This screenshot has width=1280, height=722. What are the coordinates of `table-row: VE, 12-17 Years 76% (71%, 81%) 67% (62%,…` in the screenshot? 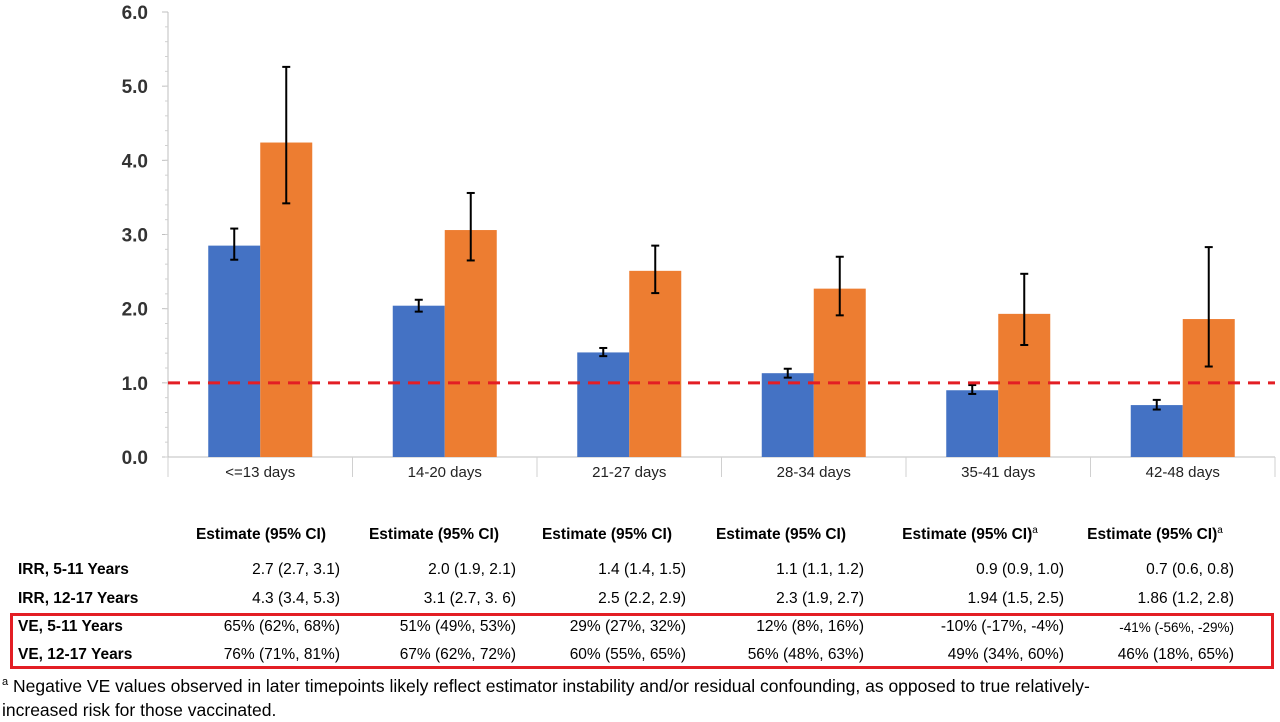 It's located at (629, 655).